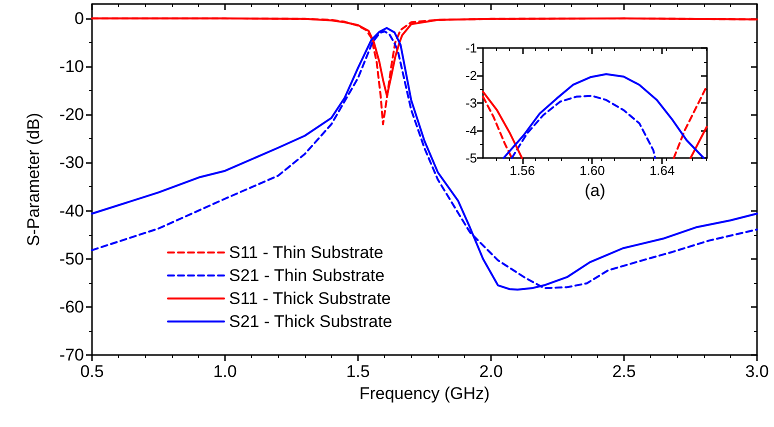 This screenshot has width=774, height=427. I want to click on y-tick-label: -5, so click(471, 158).